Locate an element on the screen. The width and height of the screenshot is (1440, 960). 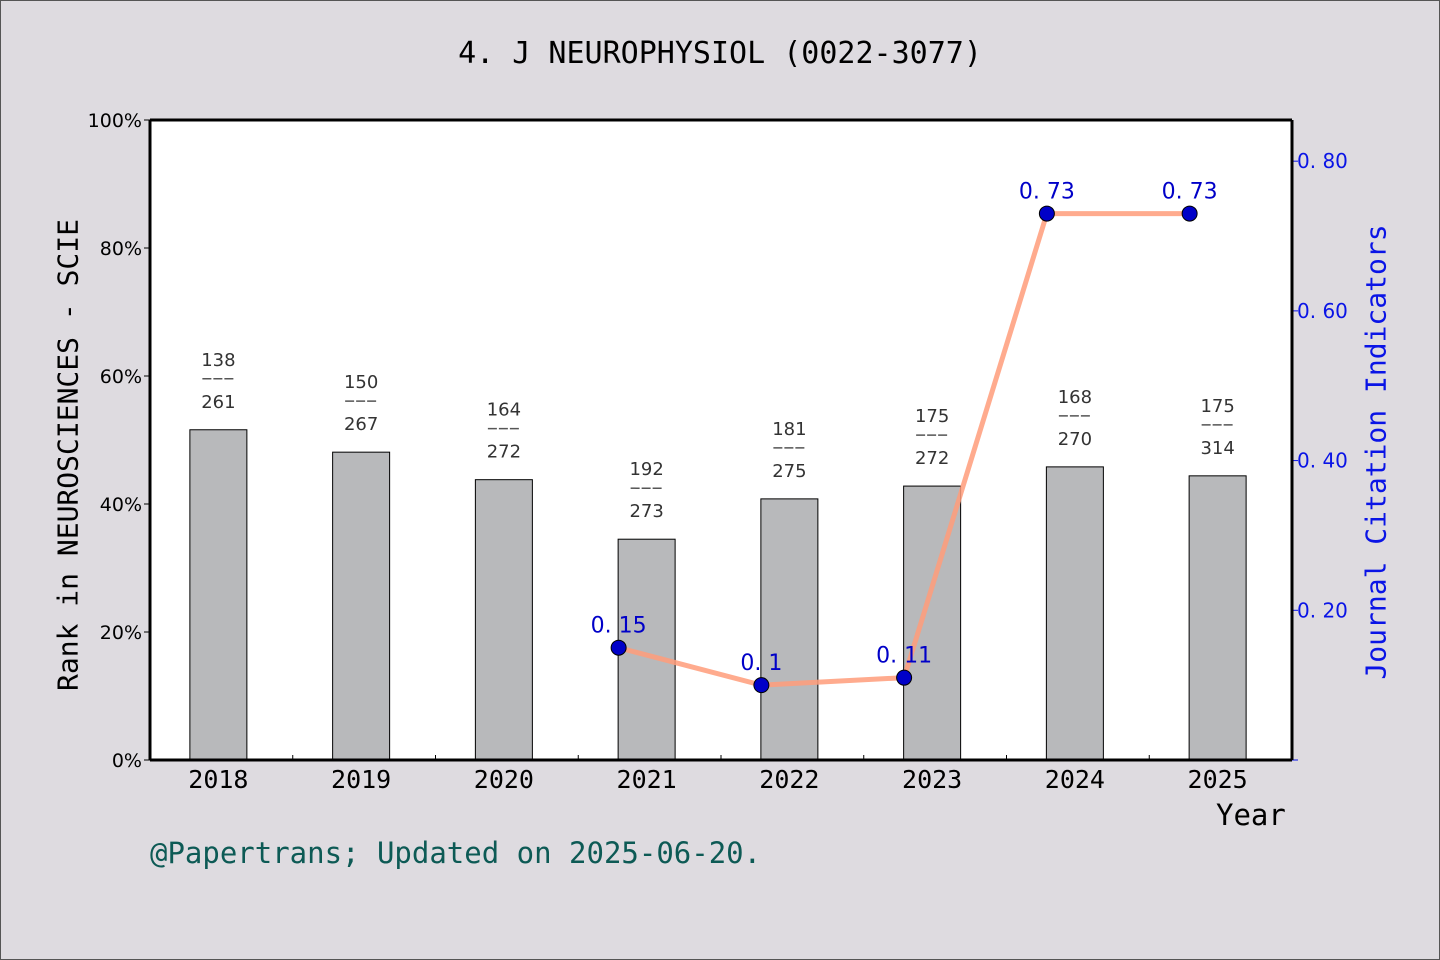
y-right-tick-label: 0. 20 is located at coordinates (1322, 610).